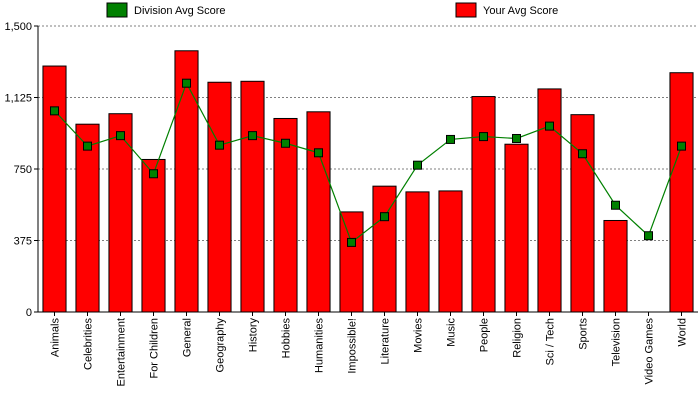  I want to click on x-tick-label: Sci / Tech, so click(551, 342).